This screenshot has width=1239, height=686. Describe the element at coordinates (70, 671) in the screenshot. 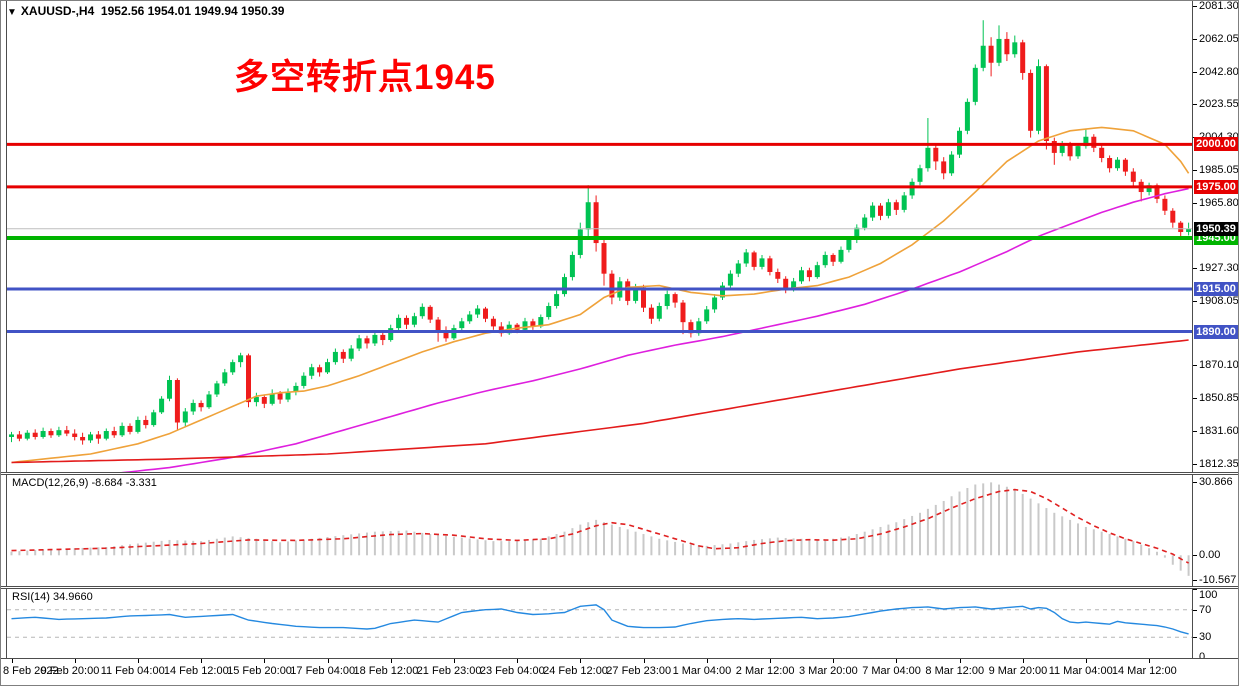

I see `time-tick-label: 9 Feb 20:00` at that location.